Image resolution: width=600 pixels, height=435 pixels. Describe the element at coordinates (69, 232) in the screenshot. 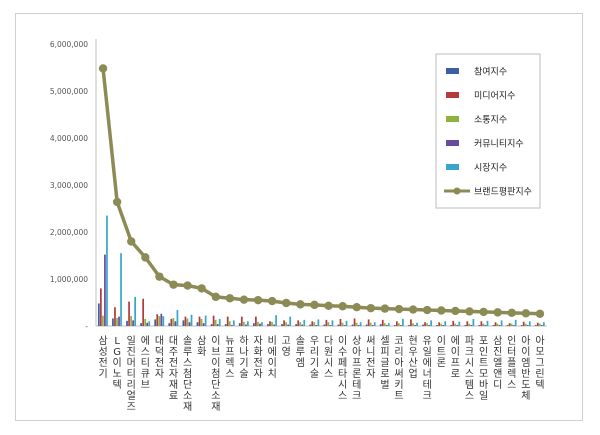

I see `y-tick-label: 2,000,000` at that location.